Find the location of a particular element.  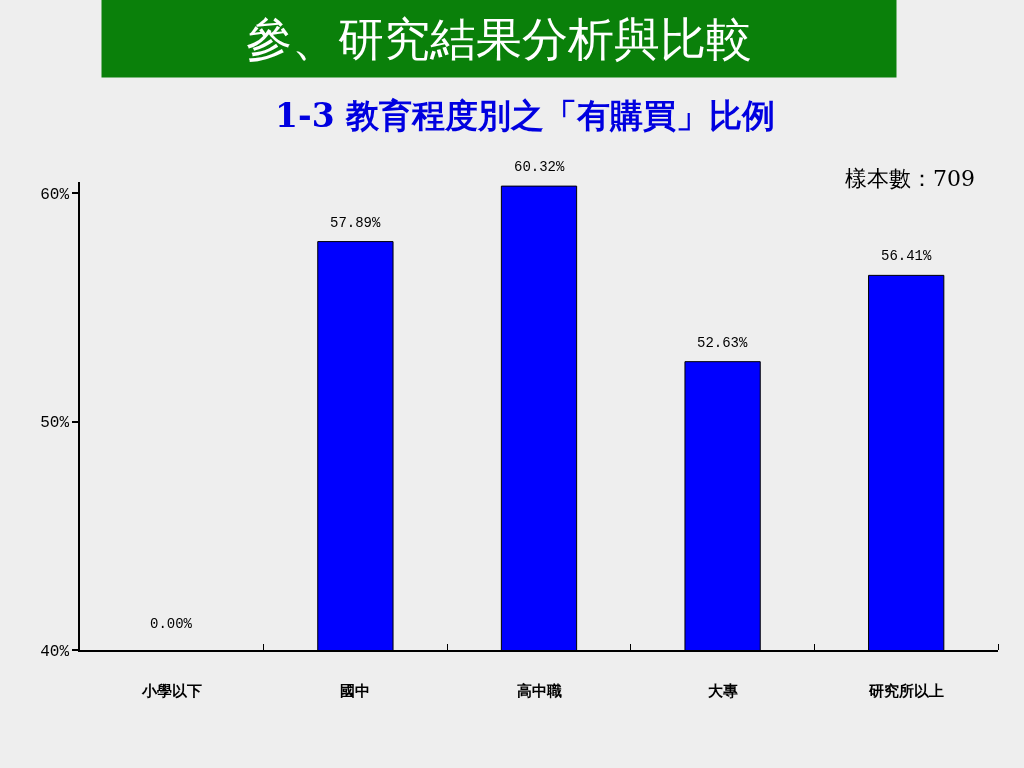

x-tick-label: 研究所以上 is located at coordinates (905, 690).